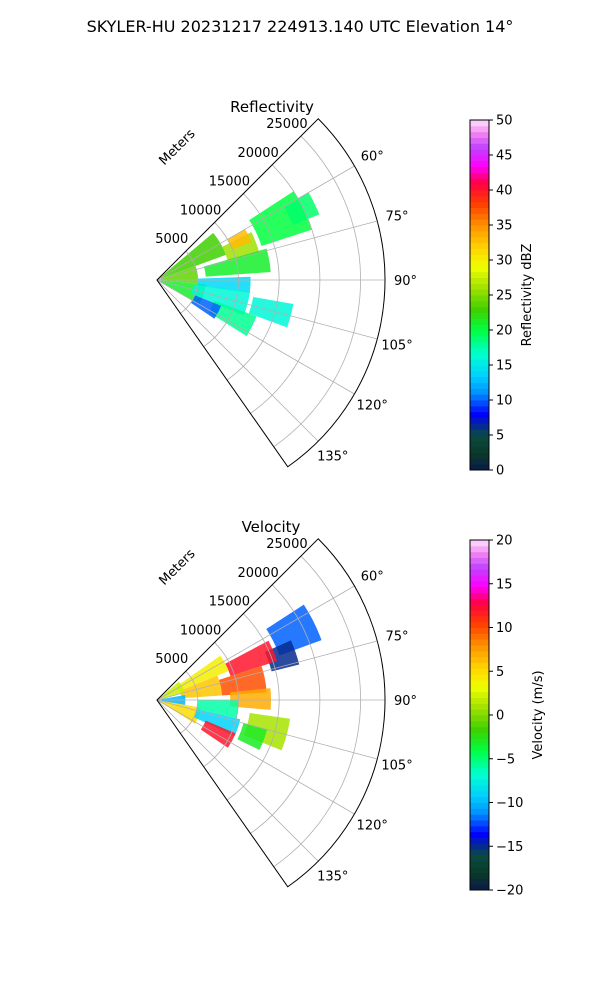 The width and height of the screenshot is (600, 1000). What do you see at coordinates (504, 366) in the screenshot?
I see `colorbar-tick-label: 15` at bounding box center [504, 366].